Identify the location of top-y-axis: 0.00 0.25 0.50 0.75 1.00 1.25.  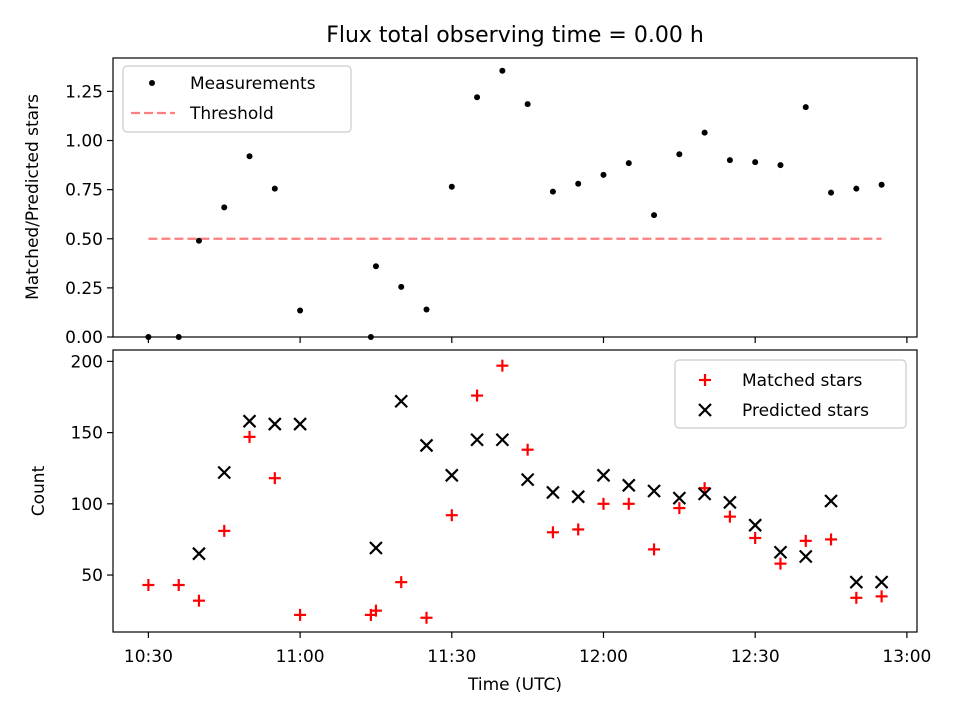
(89, 215).